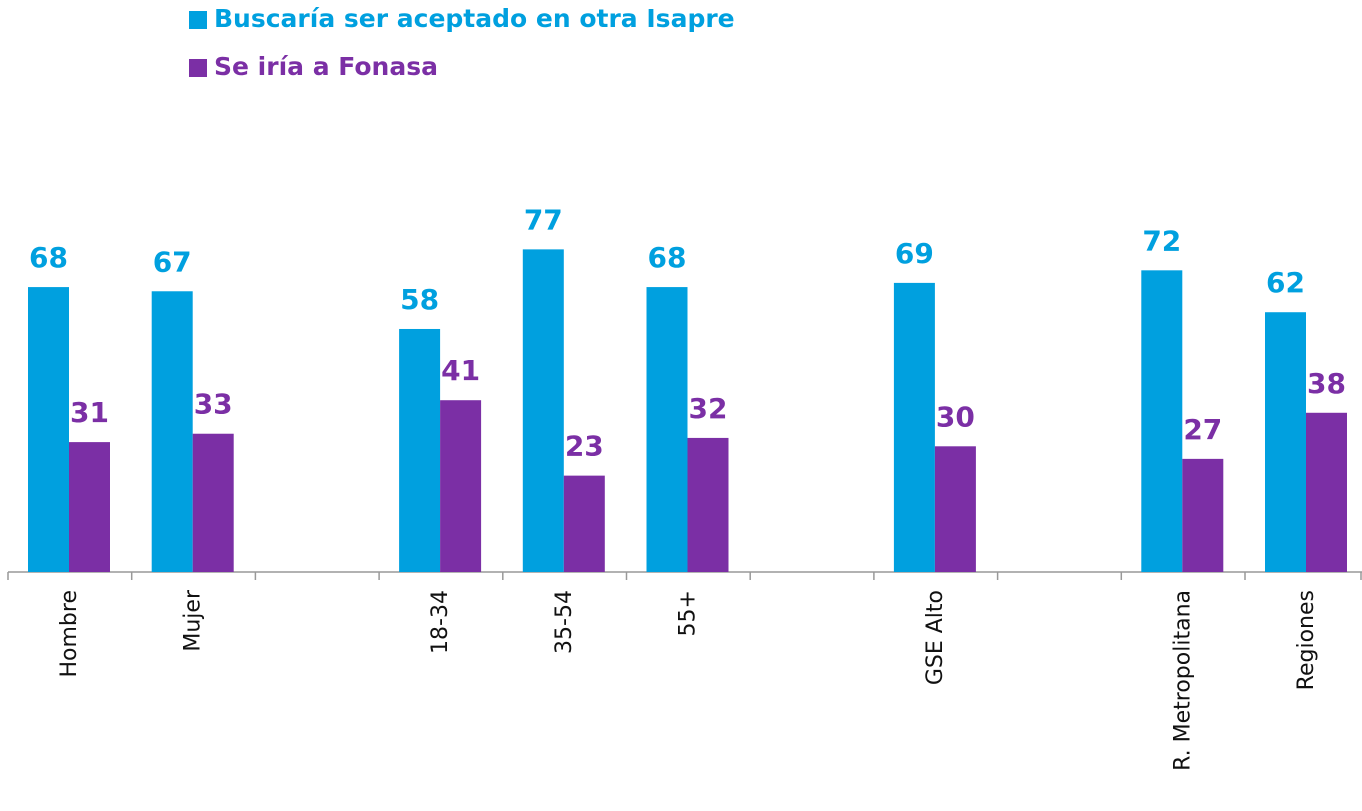 This screenshot has height=811, width=1362. What do you see at coordinates (1161, 240) in the screenshot?
I see `data-label: 72` at bounding box center [1161, 240].